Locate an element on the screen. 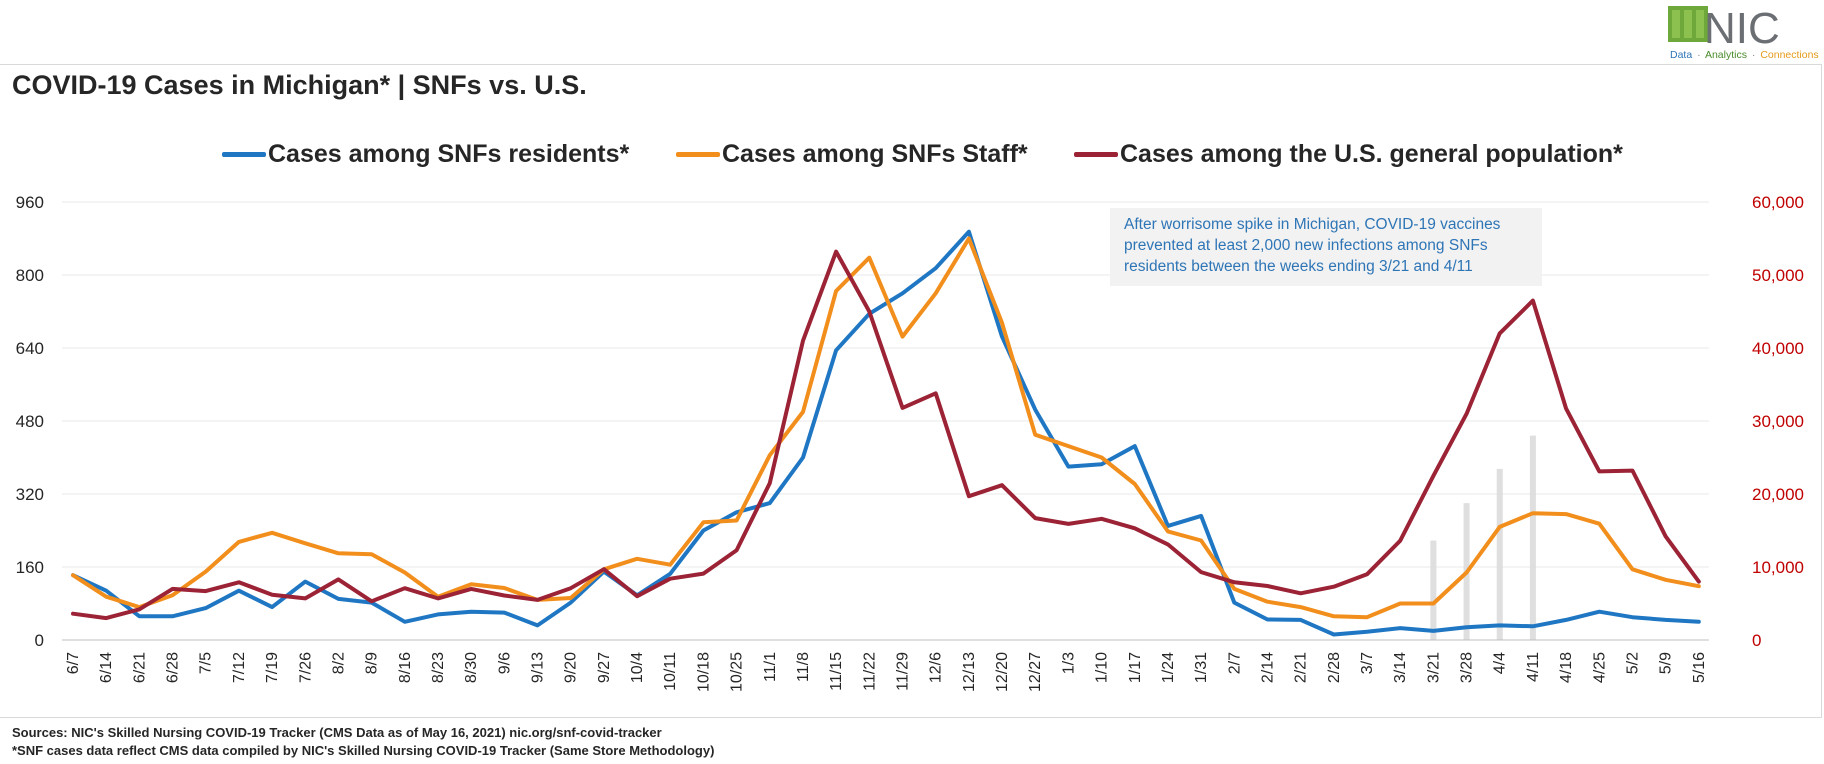 This screenshot has height=764, width=1824. right-axis-tick-label: 60,000 is located at coordinates (1778, 202).